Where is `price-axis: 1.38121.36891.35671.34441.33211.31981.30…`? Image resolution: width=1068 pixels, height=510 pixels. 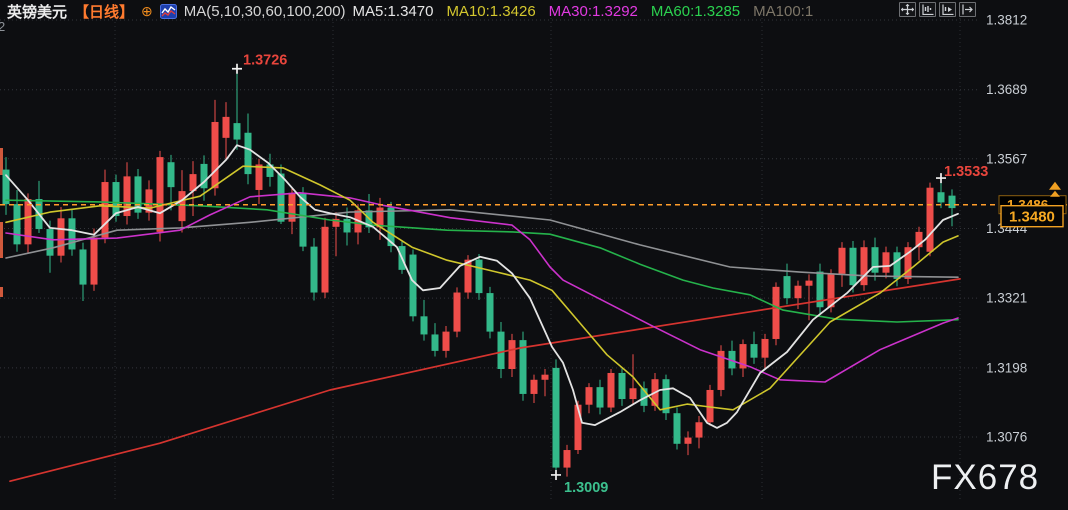 price-axis: 1.38121.36891.35671.34441.33211.31981.30… is located at coordinates (1007, 229).